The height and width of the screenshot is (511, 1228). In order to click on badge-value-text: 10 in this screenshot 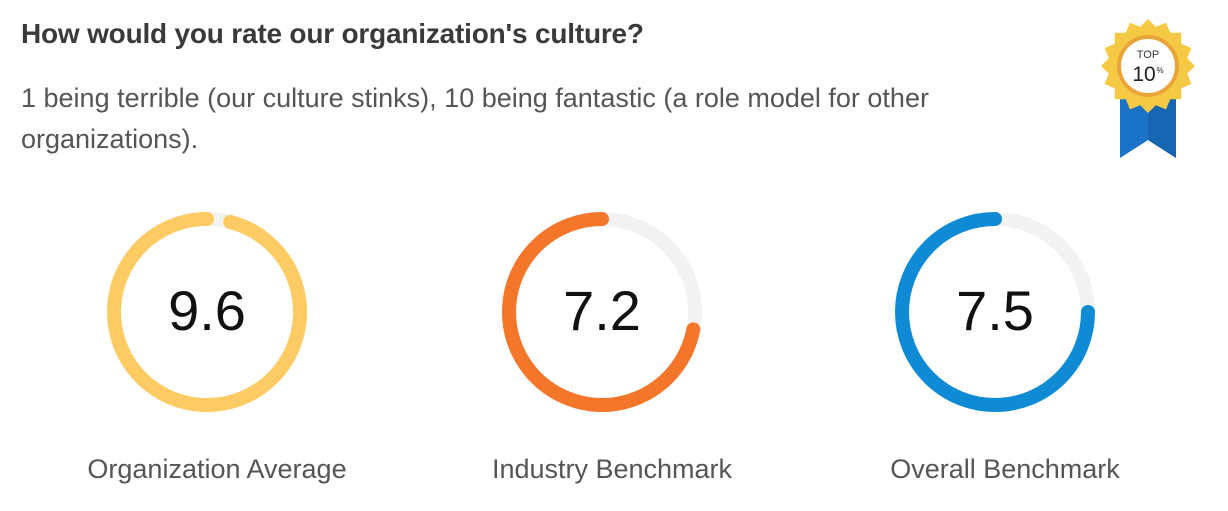, I will do `click(1143, 74)`.